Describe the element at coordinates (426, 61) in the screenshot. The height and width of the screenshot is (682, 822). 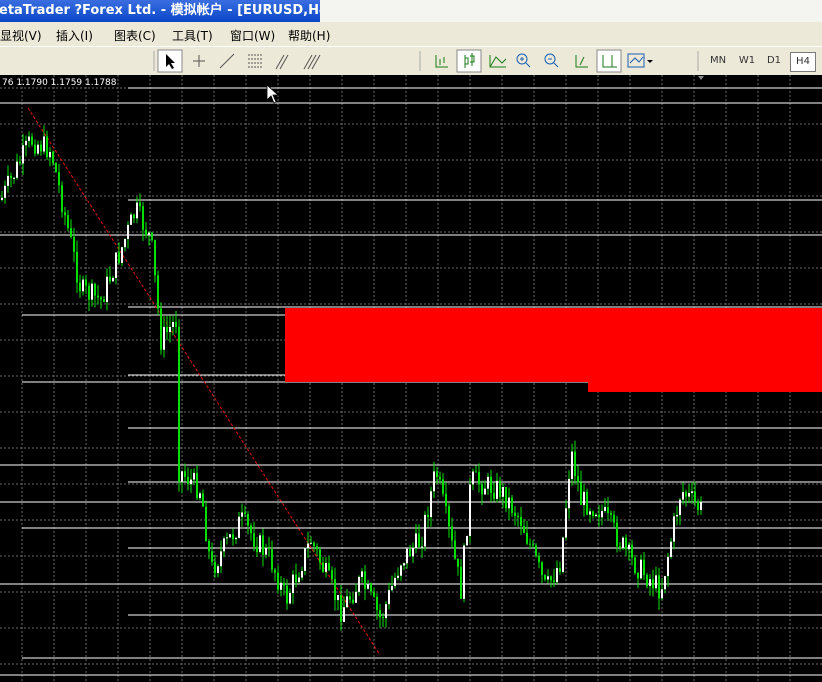
I see `toolbar-icons` at that location.